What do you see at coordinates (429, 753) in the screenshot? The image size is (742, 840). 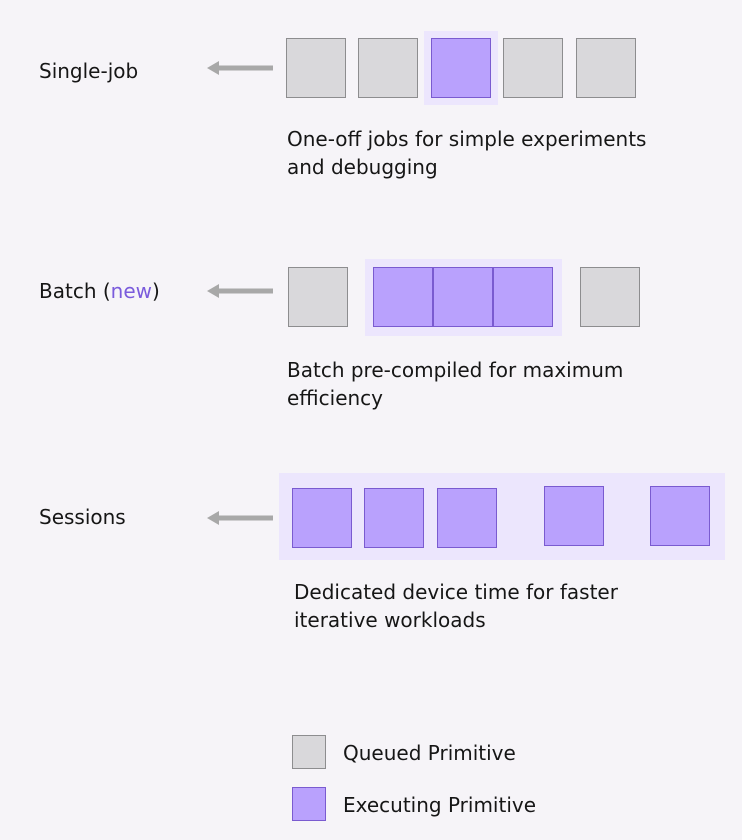 I see `legend-label-queued: Queued Primitive` at bounding box center [429, 753].